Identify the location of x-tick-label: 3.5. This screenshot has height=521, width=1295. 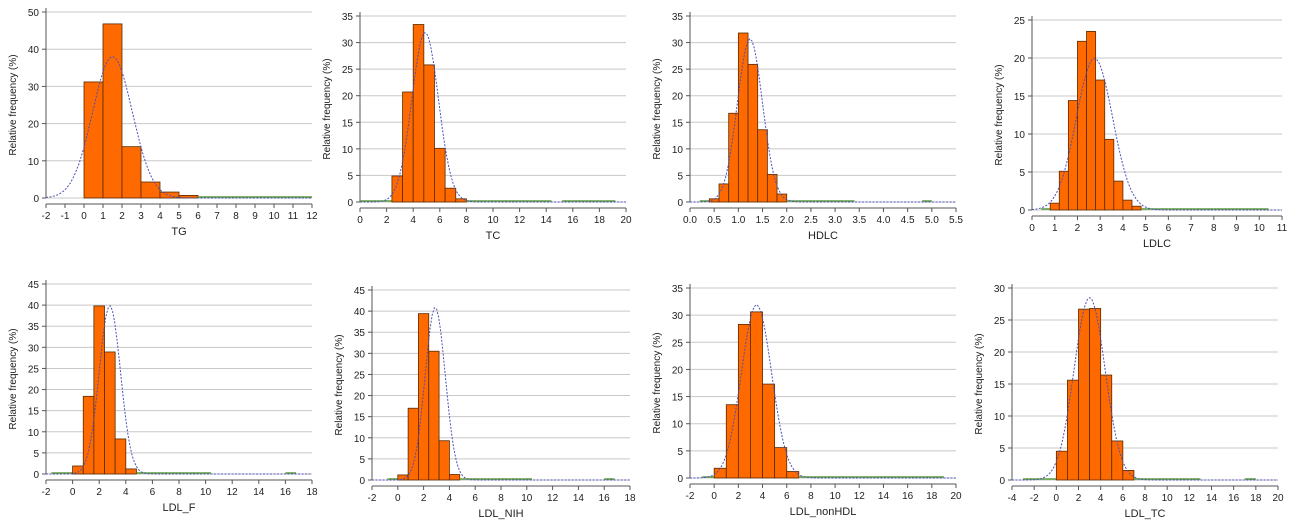
(859, 220).